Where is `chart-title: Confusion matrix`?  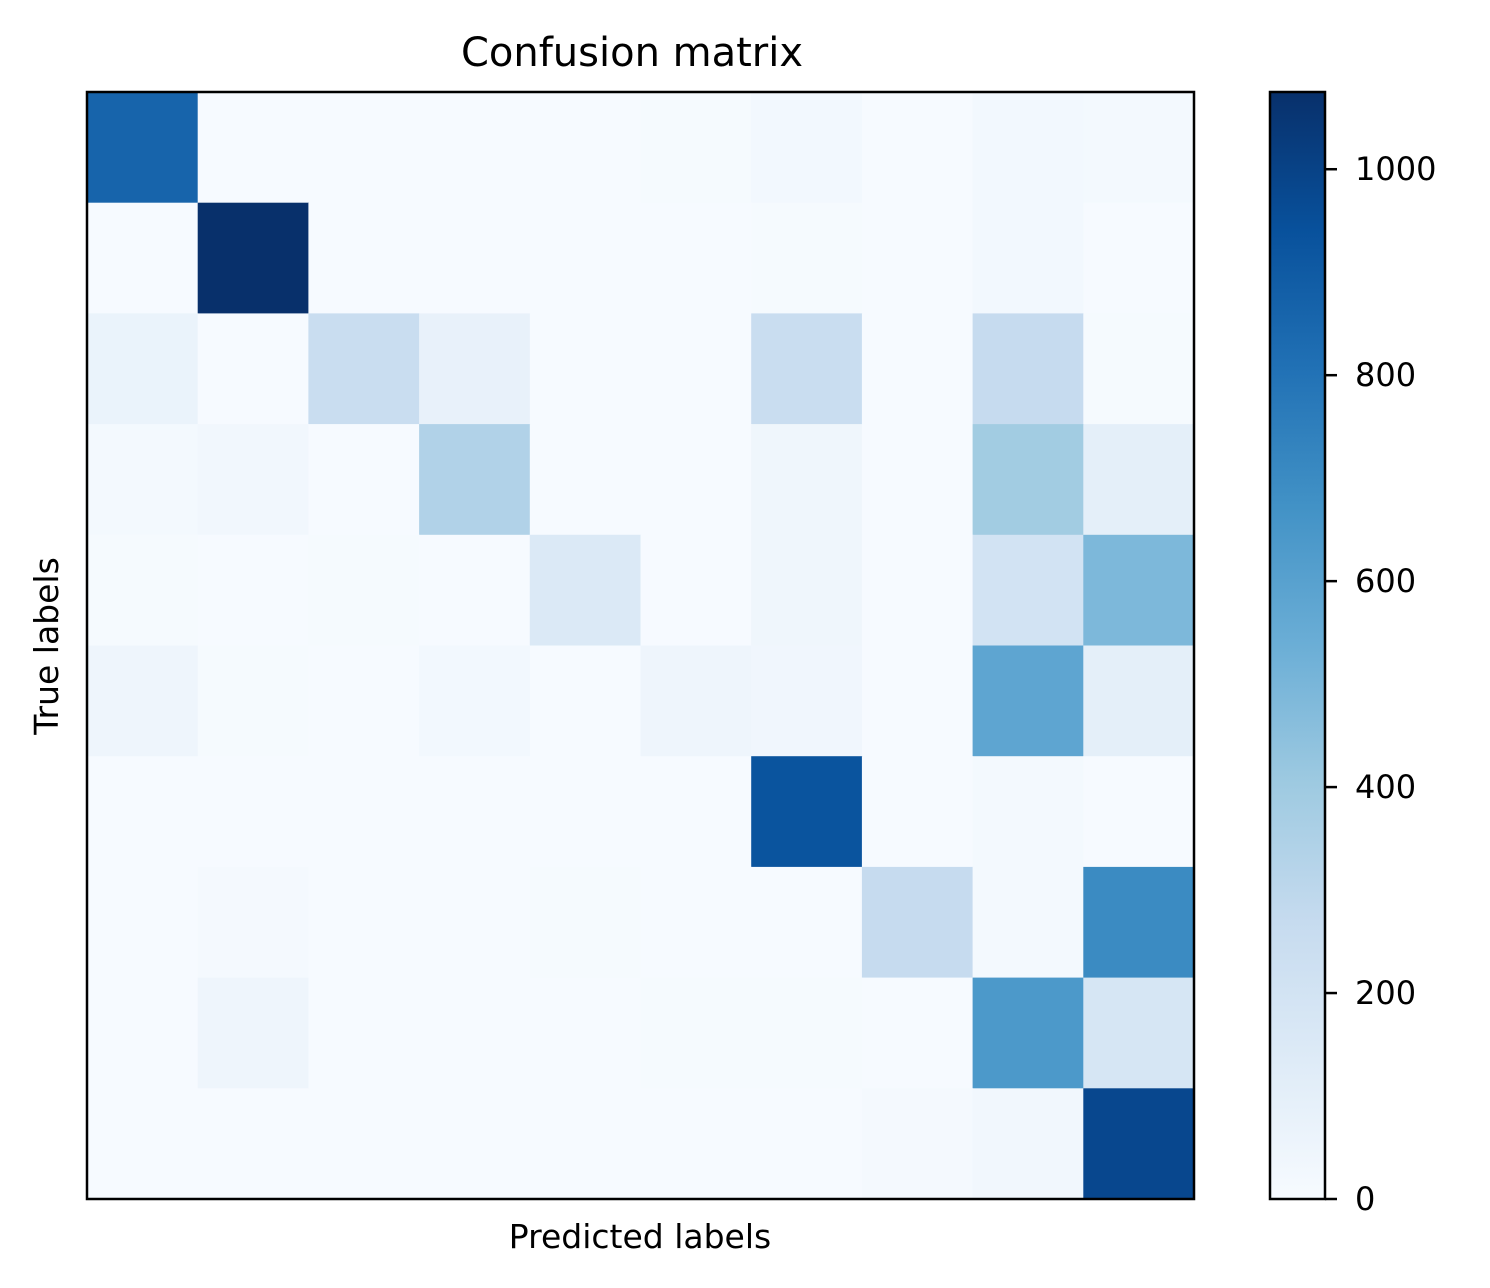
chart-title: Confusion matrix is located at coordinates (632, 53).